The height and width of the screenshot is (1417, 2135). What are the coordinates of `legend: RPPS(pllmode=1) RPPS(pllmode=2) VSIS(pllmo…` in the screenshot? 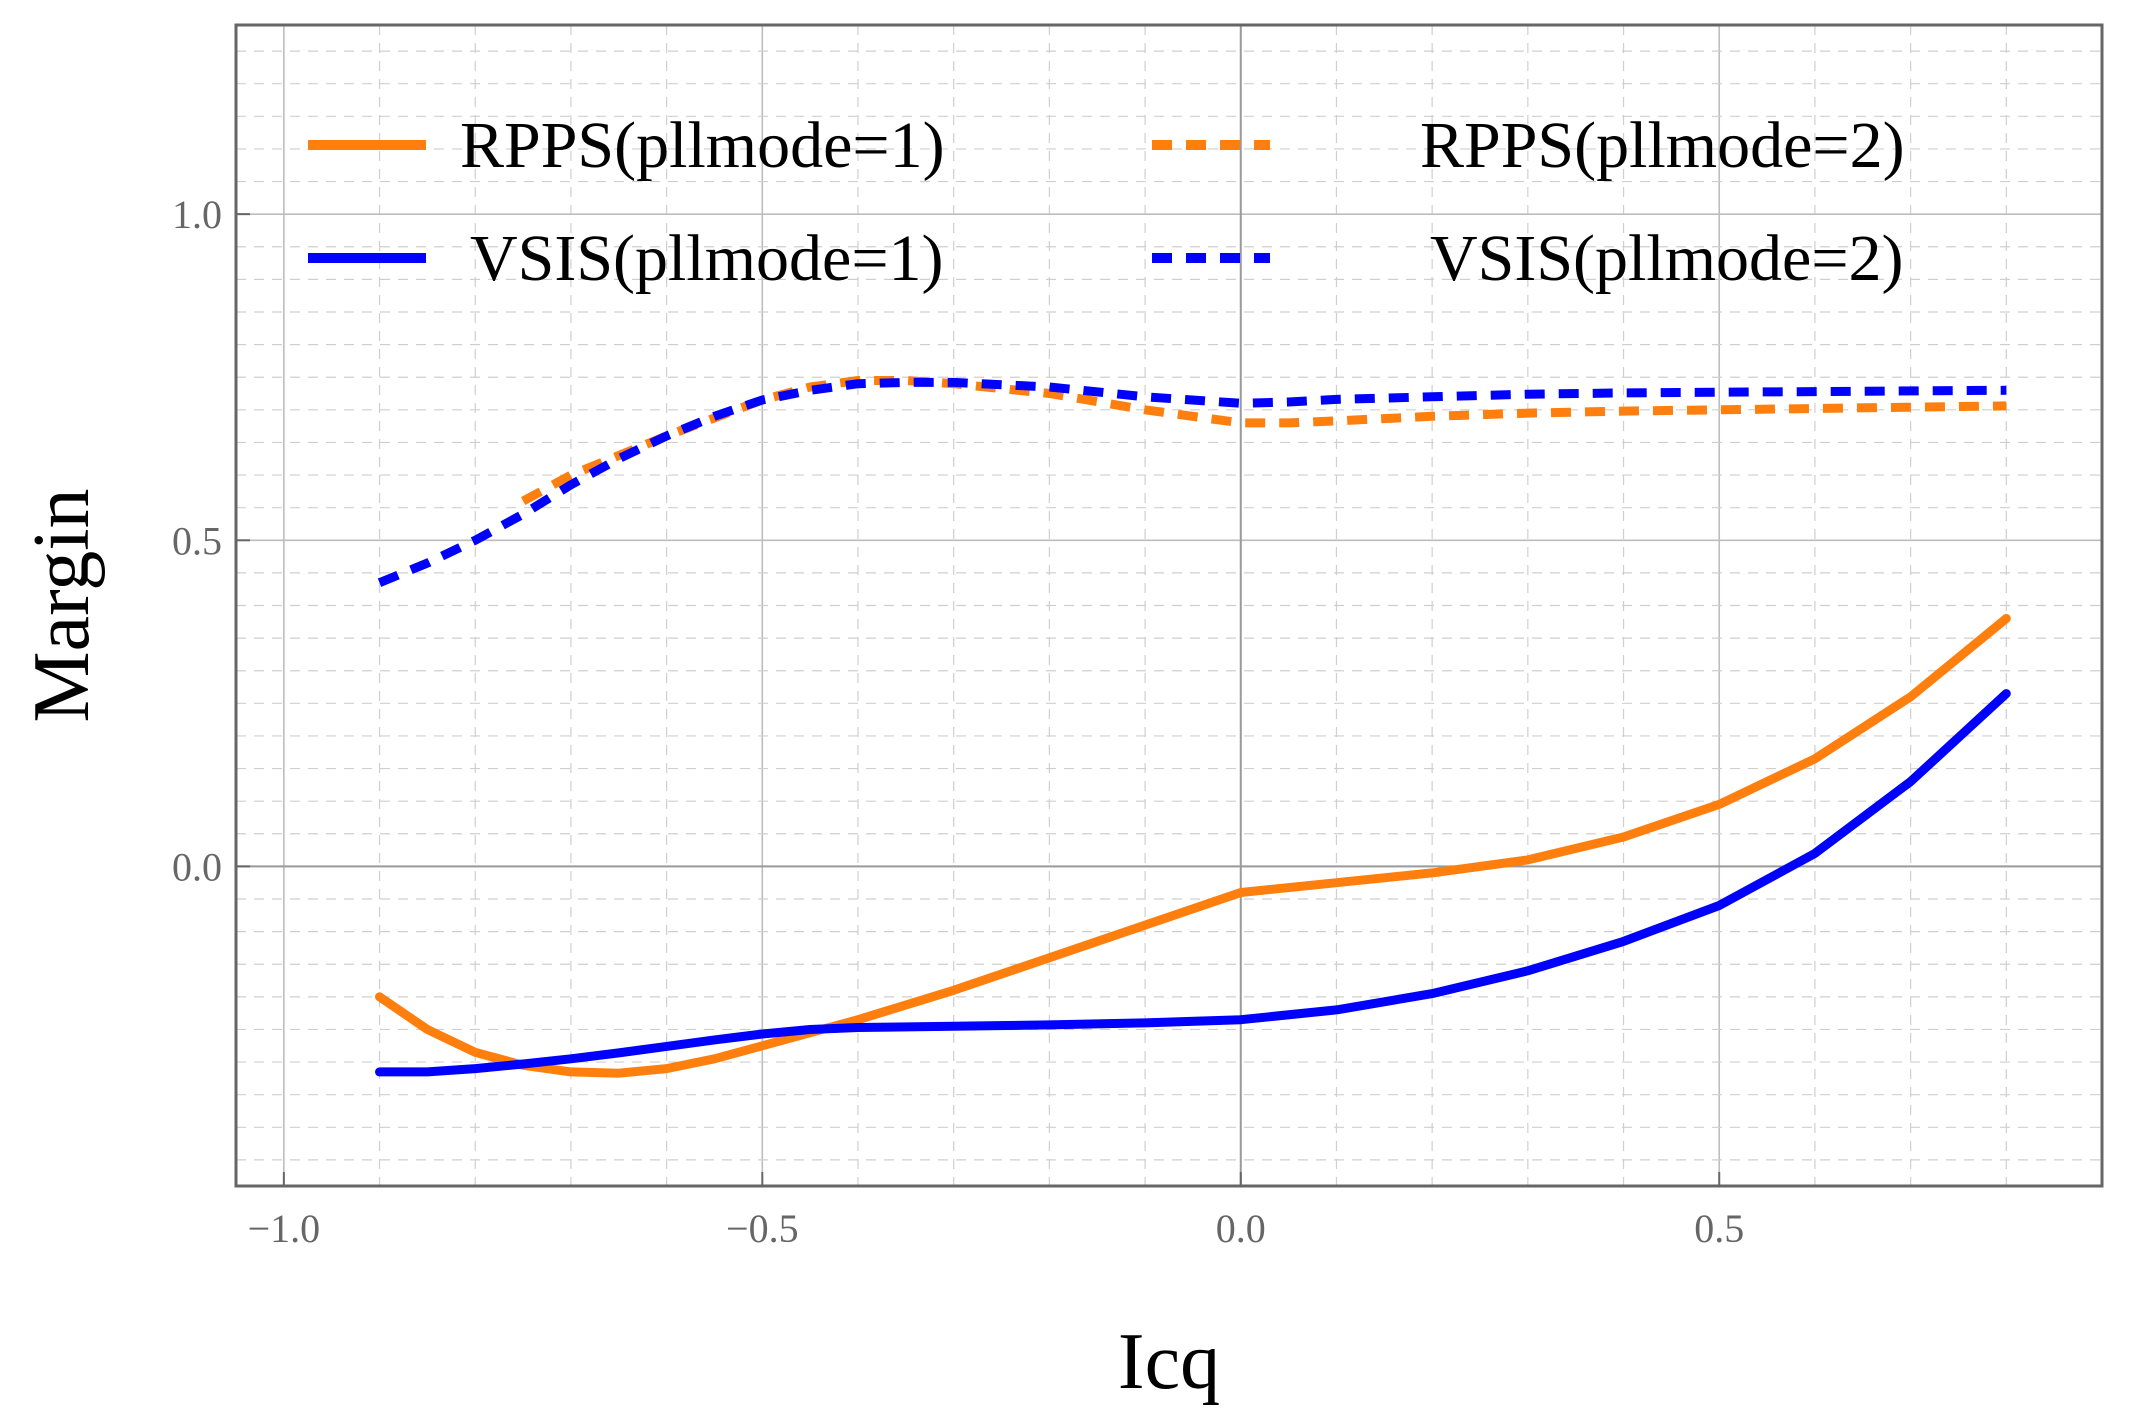 It's located at (1106, 202).